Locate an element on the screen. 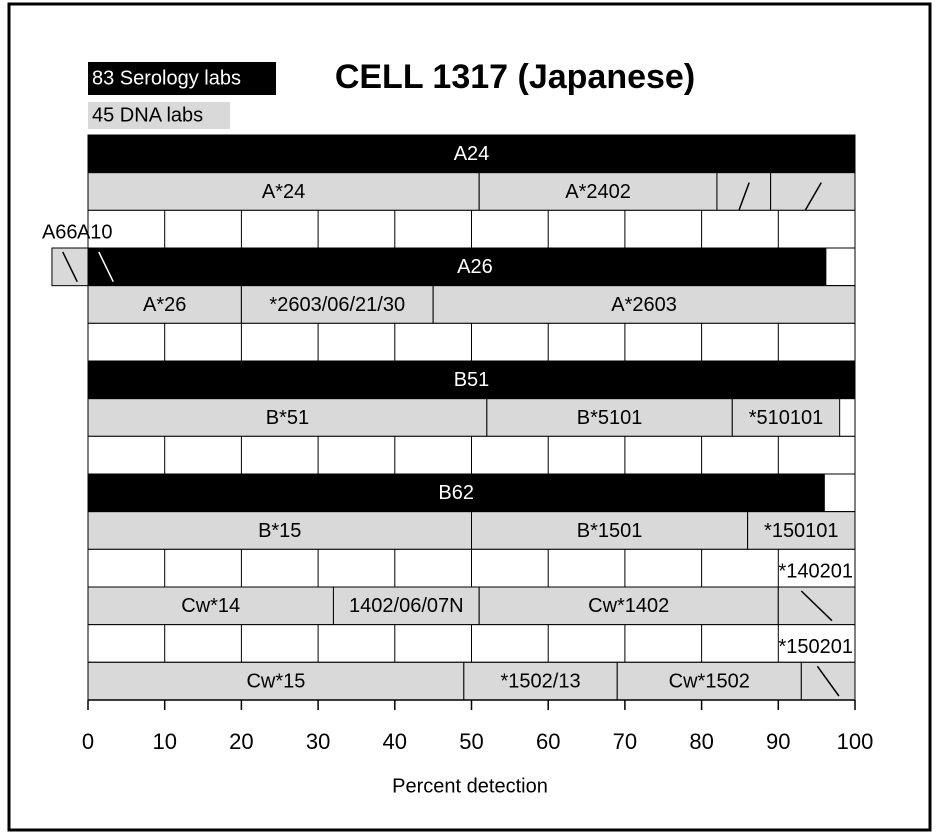 Image resolution: width=939 pixels, height=834 pixels. segment-label: A24 is located at coordinates (472, 154).